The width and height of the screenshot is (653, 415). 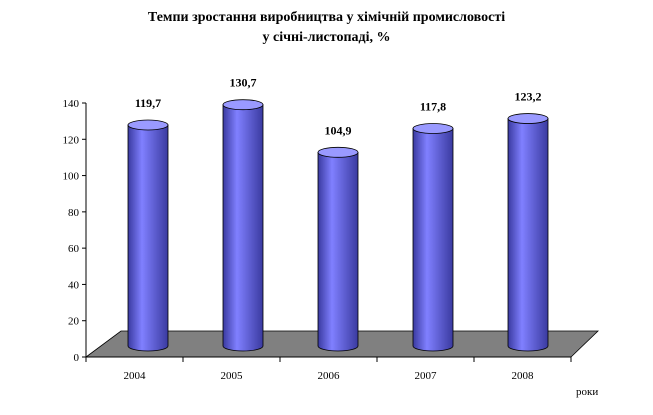 I want to click on y-tick-label: 40, so click(x=74, y=285).